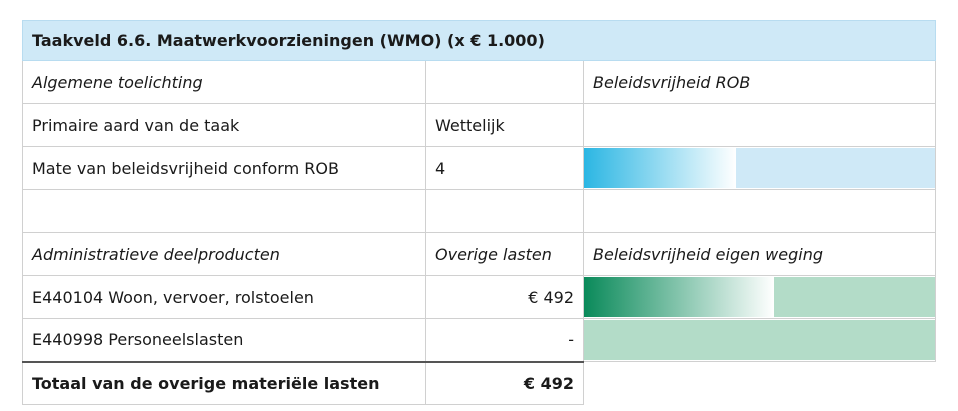 The width and height of the screenshot is (958, 411). I want to click on row: E440104 Woon, vervoer, rolstoelen € 492, so click(479, 297).